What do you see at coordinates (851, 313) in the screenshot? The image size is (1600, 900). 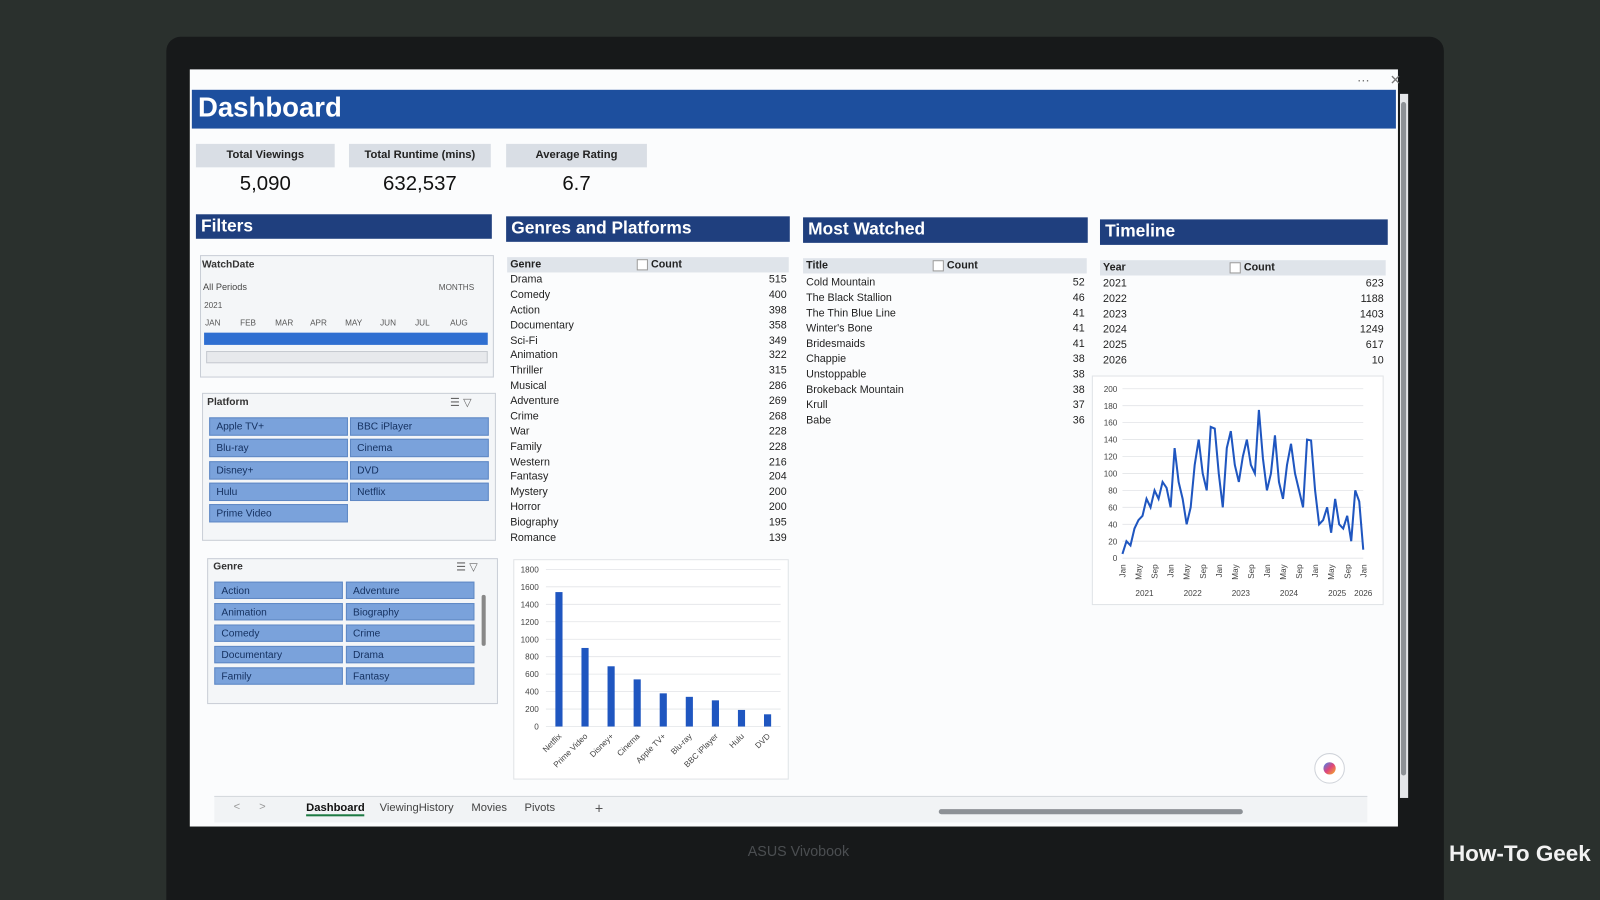 I see `table-cell: The Thin Blue Line` at bounding box center [851, 313].